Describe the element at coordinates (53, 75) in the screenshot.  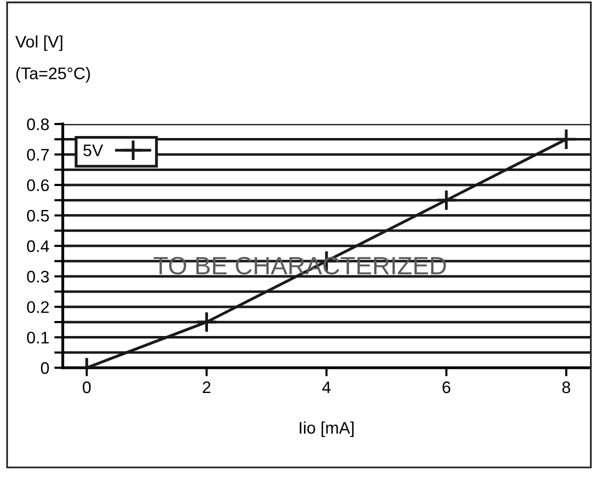
I see `text: (Ta=25°C)` at that location.